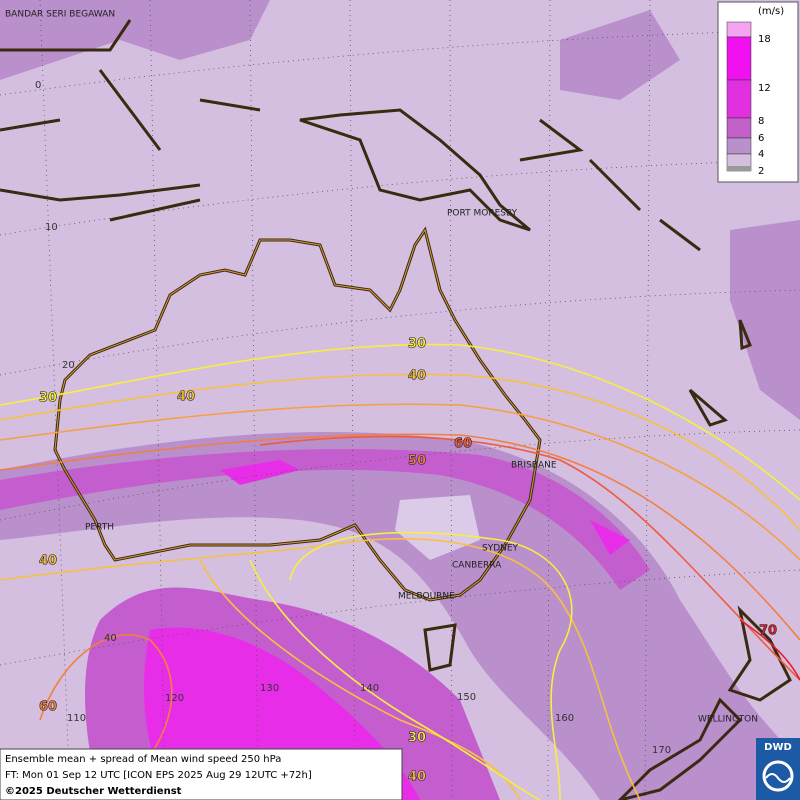 The height and width of the screenshot is (800, 800). Describe the element at coordinates (778, 747) in the screenshot. I see `logo-text: DWD` at that location.